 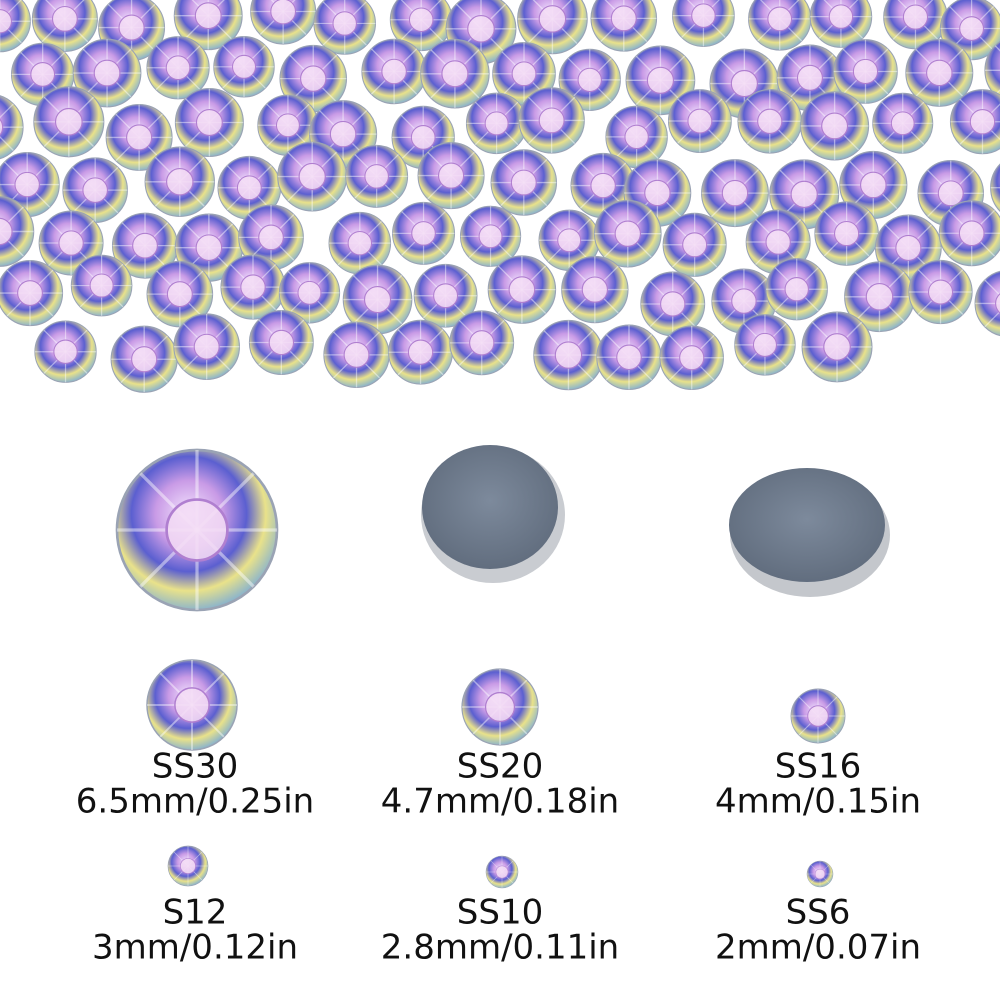 I want to click on size-dimension: 4mm/0.15in, so click(x=818, y=802).